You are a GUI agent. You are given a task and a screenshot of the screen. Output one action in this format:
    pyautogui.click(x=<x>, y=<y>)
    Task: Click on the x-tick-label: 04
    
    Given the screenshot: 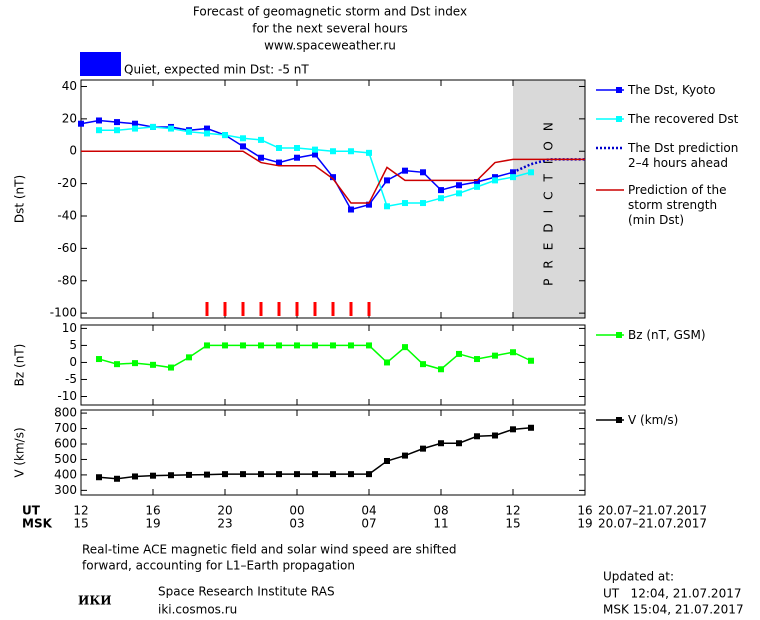 What is the action you would take?
    pyautogui.click(x=368, y=511)
    